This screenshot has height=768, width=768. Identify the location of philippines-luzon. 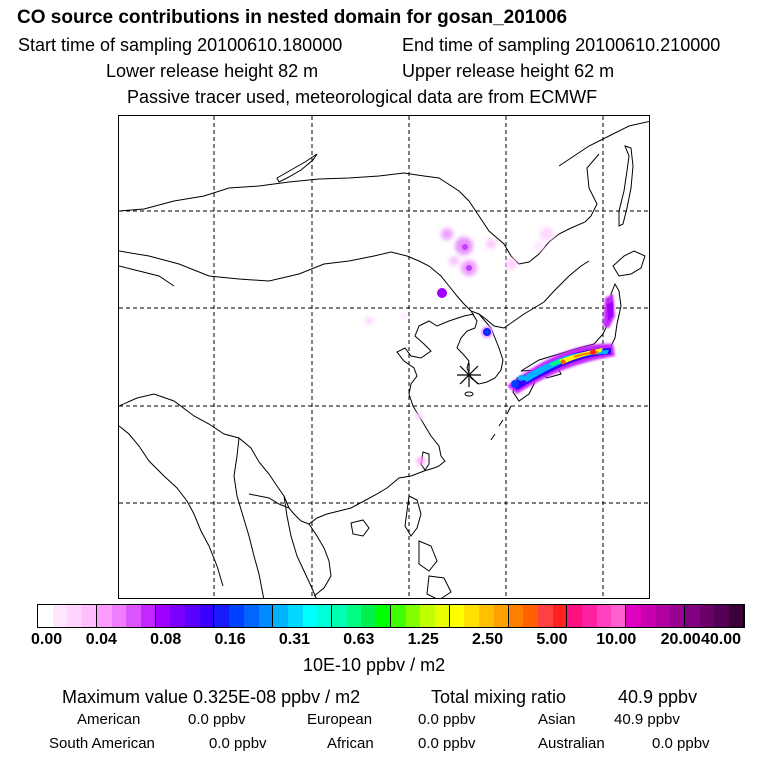
(413, 516).